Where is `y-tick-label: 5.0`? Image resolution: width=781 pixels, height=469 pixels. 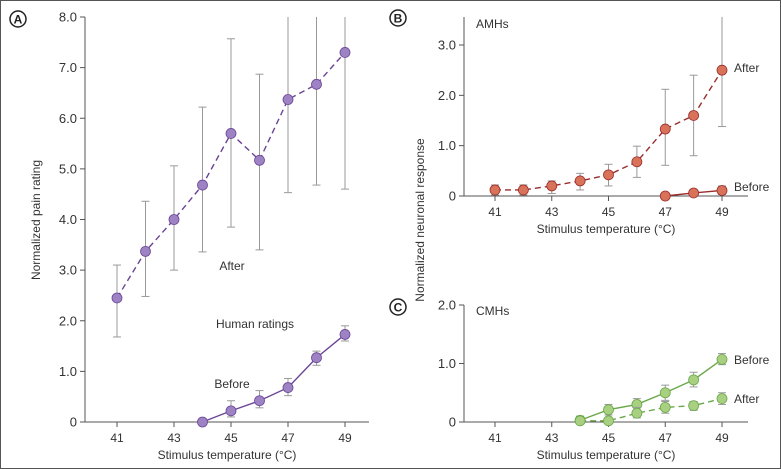
y-tick-label: 5.0 is located at coordinates (68, 168).